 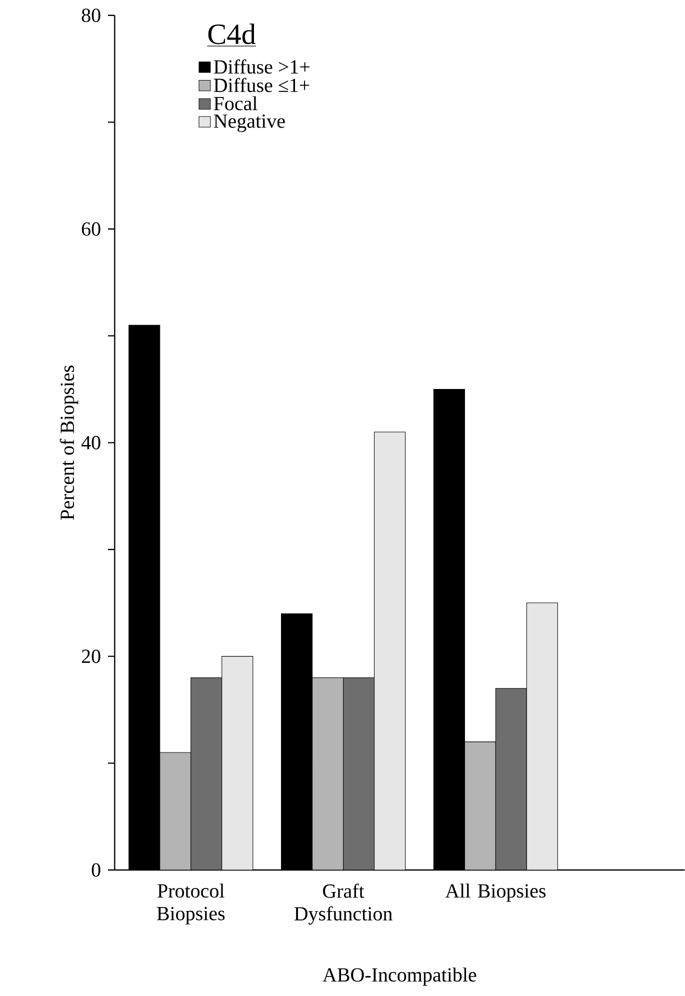 I want to click on y-tick-label: 40, so click(x=90, y=443).